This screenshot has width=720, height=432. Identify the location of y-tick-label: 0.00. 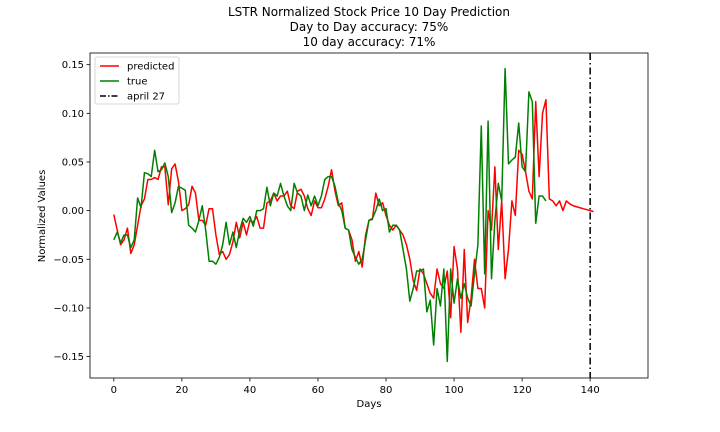
(73, 211).